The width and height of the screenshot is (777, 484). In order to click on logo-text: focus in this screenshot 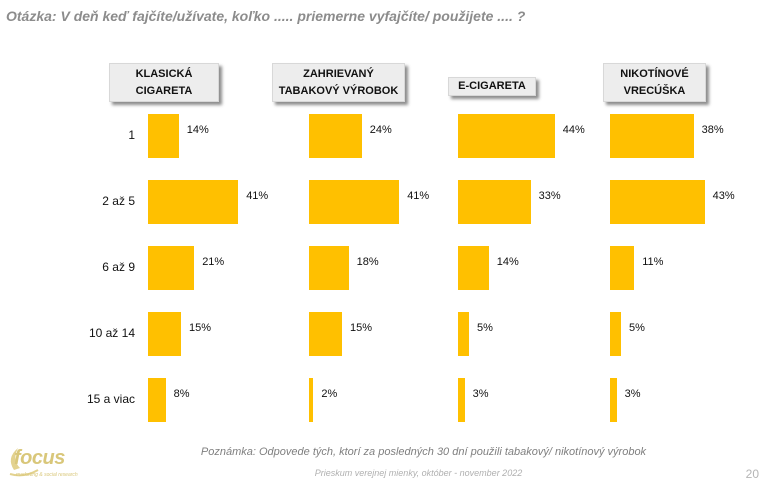, I will do `click(39, 458)`.